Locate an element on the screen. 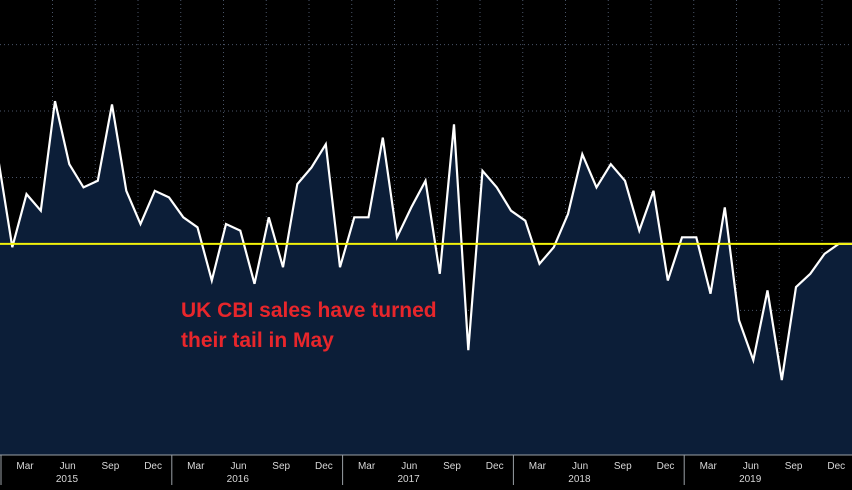 The image size is (852, 490). year-label: 2019 is located at coordinates (750, 479).